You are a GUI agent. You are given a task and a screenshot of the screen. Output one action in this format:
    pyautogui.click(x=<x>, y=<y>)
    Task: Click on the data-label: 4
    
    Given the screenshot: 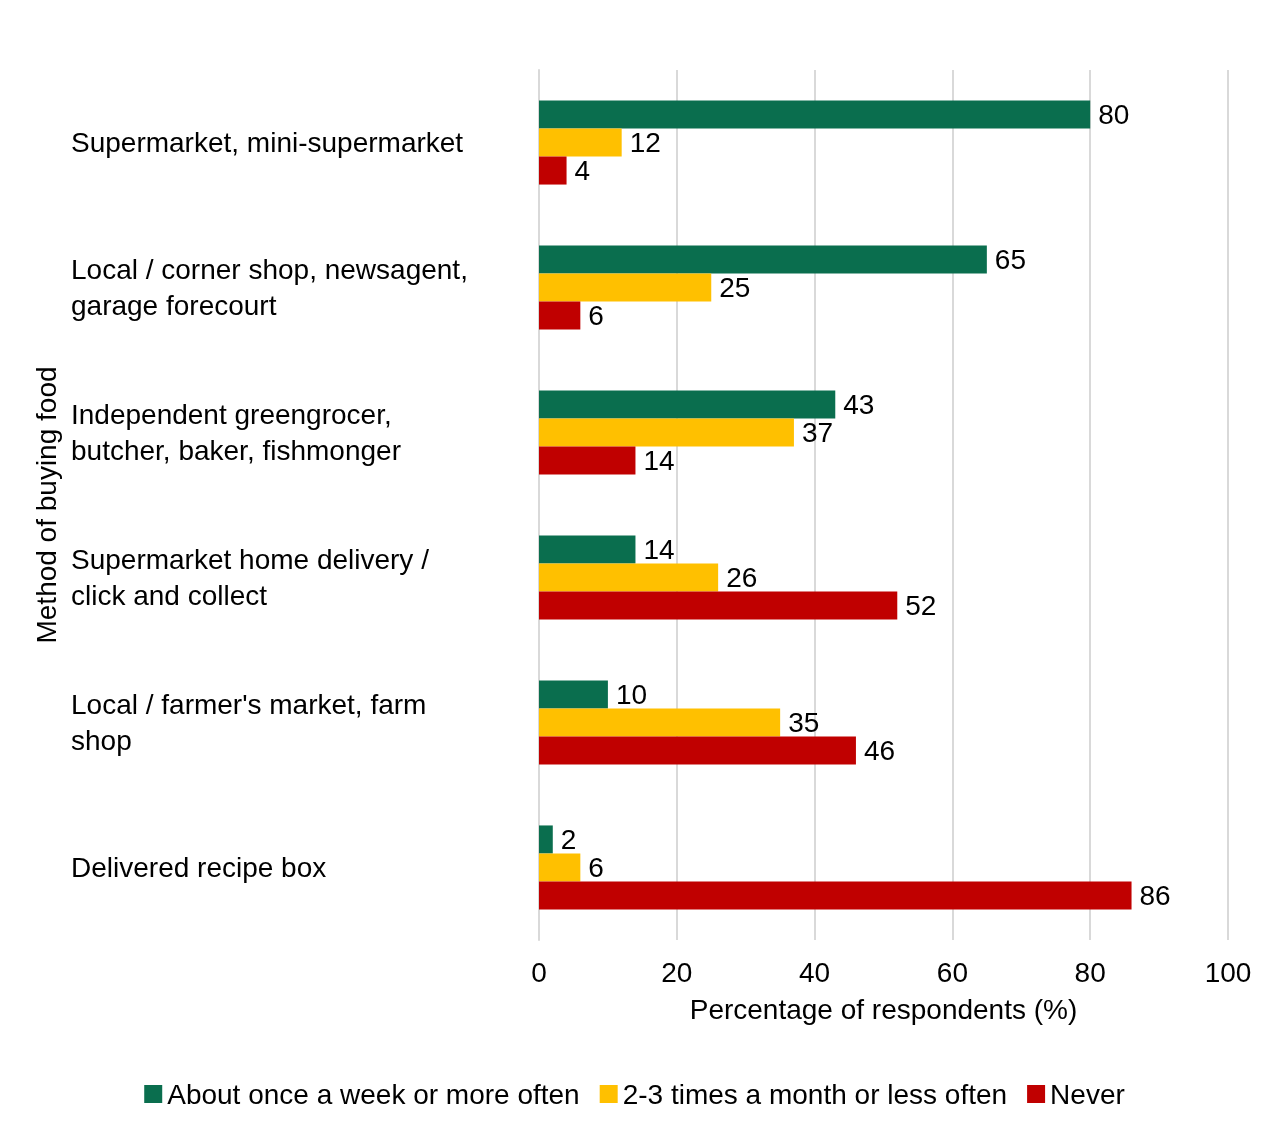 What is the action you would take?
    pyautogui.click(x=582, y=171)
    